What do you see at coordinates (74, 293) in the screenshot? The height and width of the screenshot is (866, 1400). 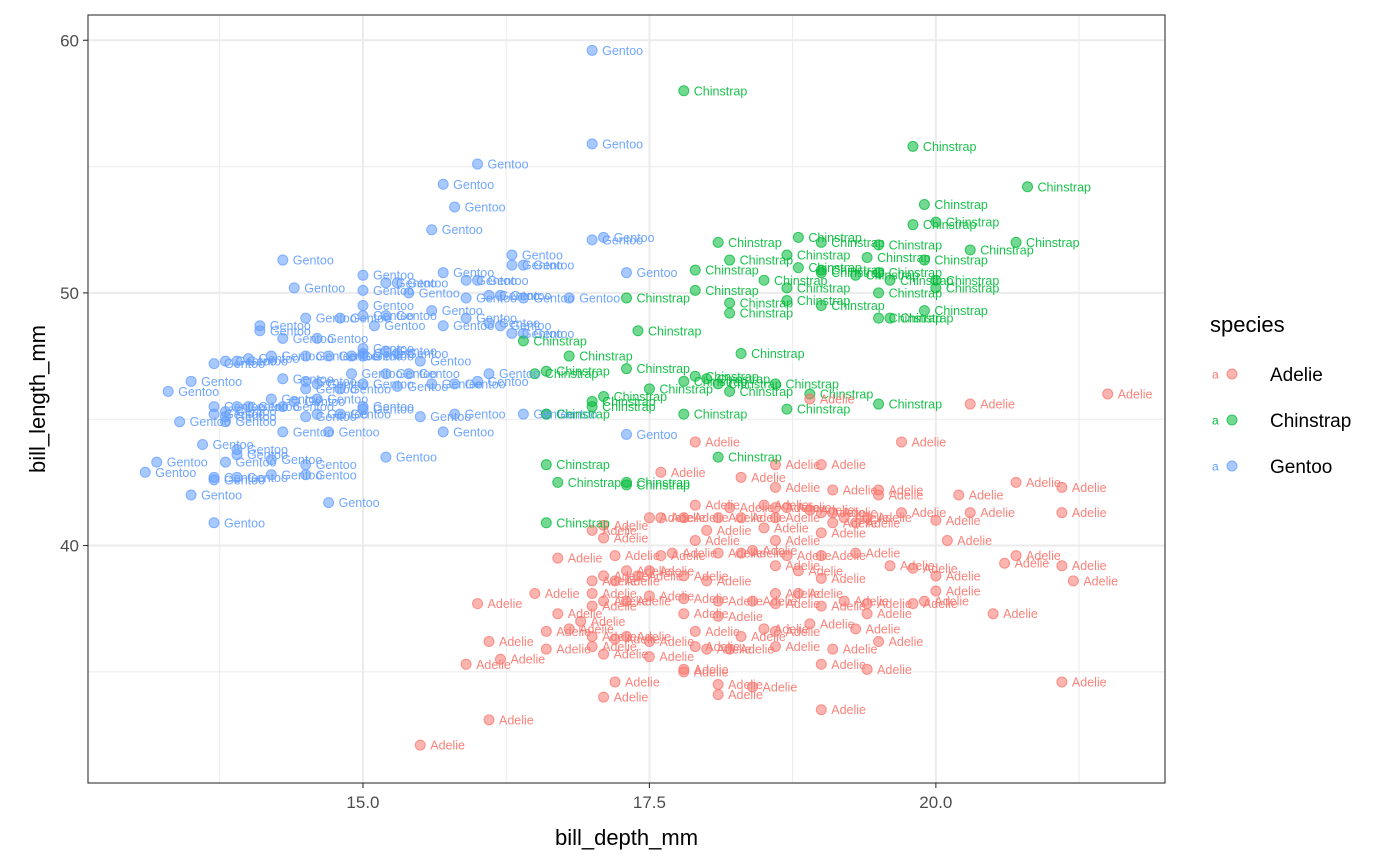 I see `y-axis: 40 50 60` at bounding box center [74, 293].